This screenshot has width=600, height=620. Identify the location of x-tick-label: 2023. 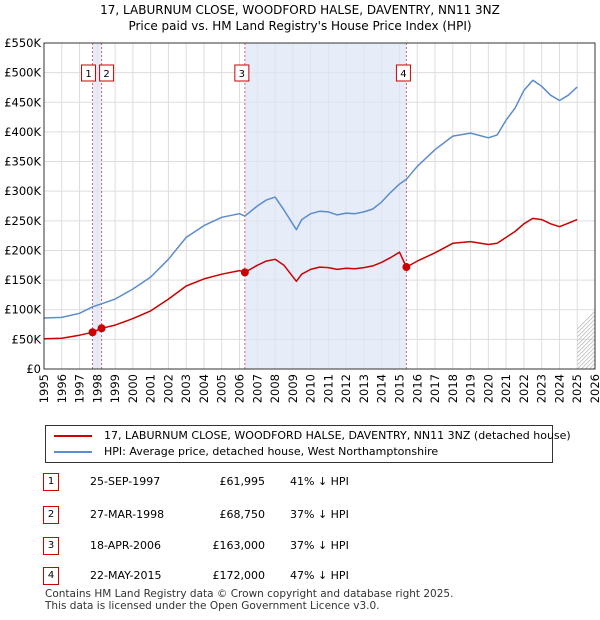
(542, 388).